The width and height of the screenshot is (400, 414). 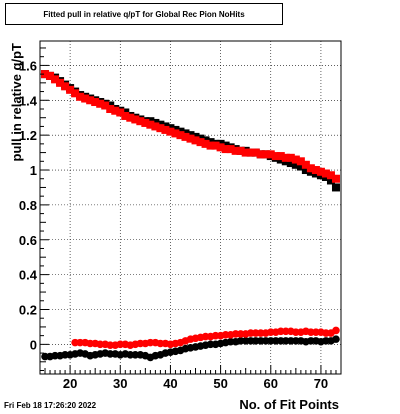 I want to click on y-tick-label: 0.4, so click(x=28, y=275).